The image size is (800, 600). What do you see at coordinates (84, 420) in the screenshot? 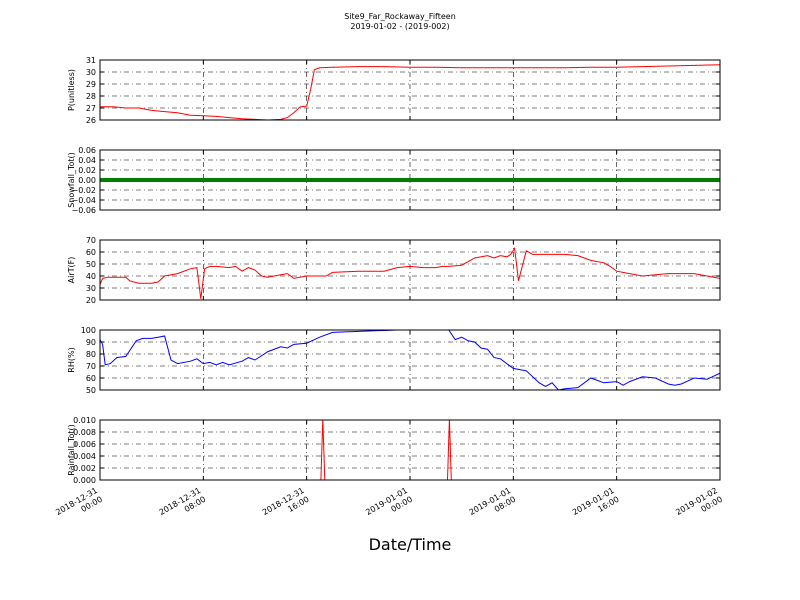
I see `y-tick-label: 0.010` at bounding box center [84, 420].